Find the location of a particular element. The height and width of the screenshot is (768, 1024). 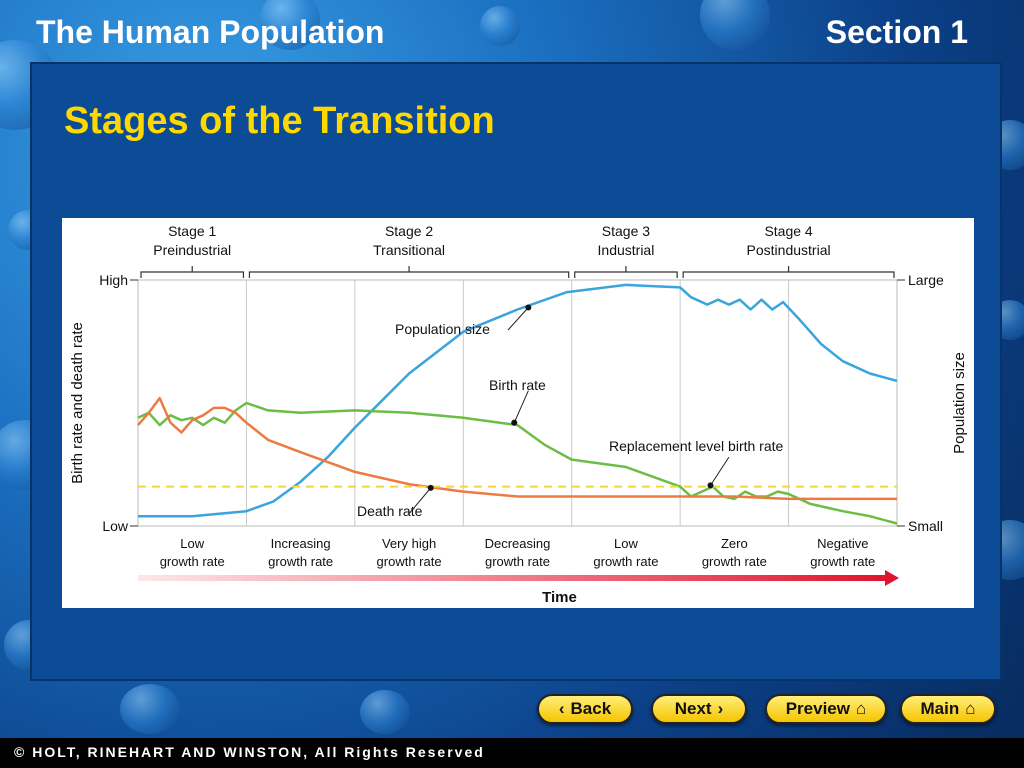

slide-title: Stages of the Transition is located at coordinates (279, 121).